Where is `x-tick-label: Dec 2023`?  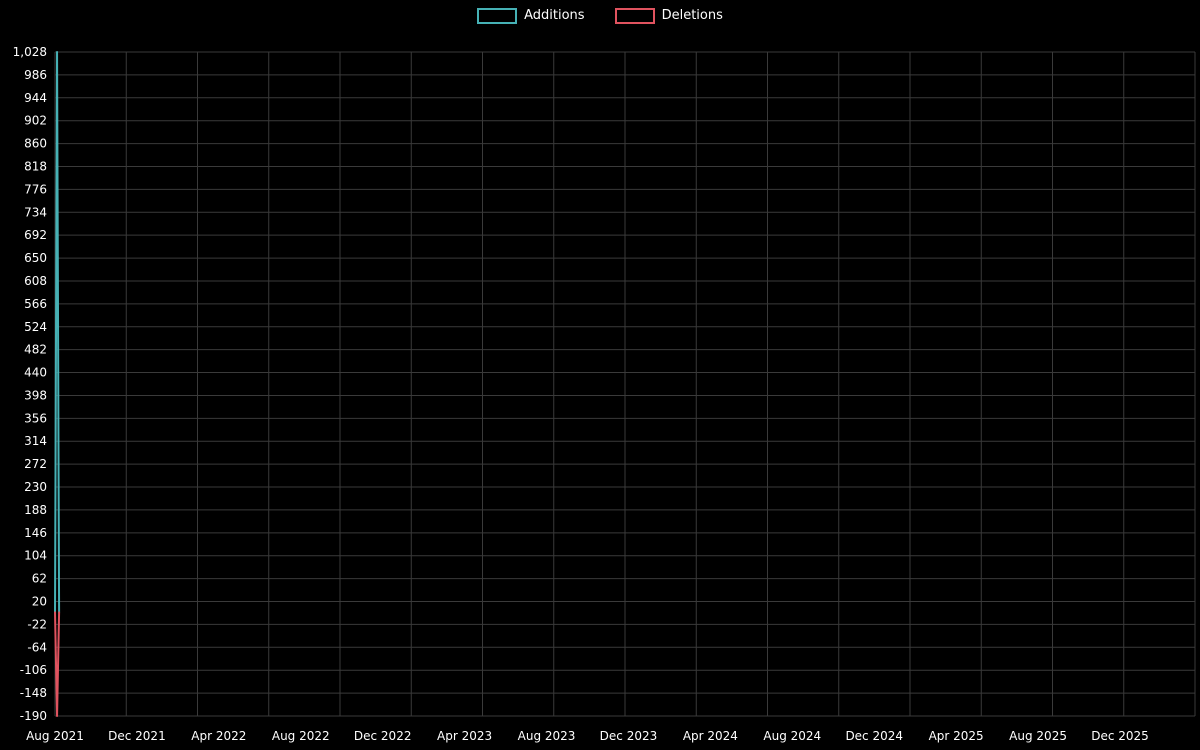 x-tick-label: Dec 2023 is located at coordinates (629, 736).